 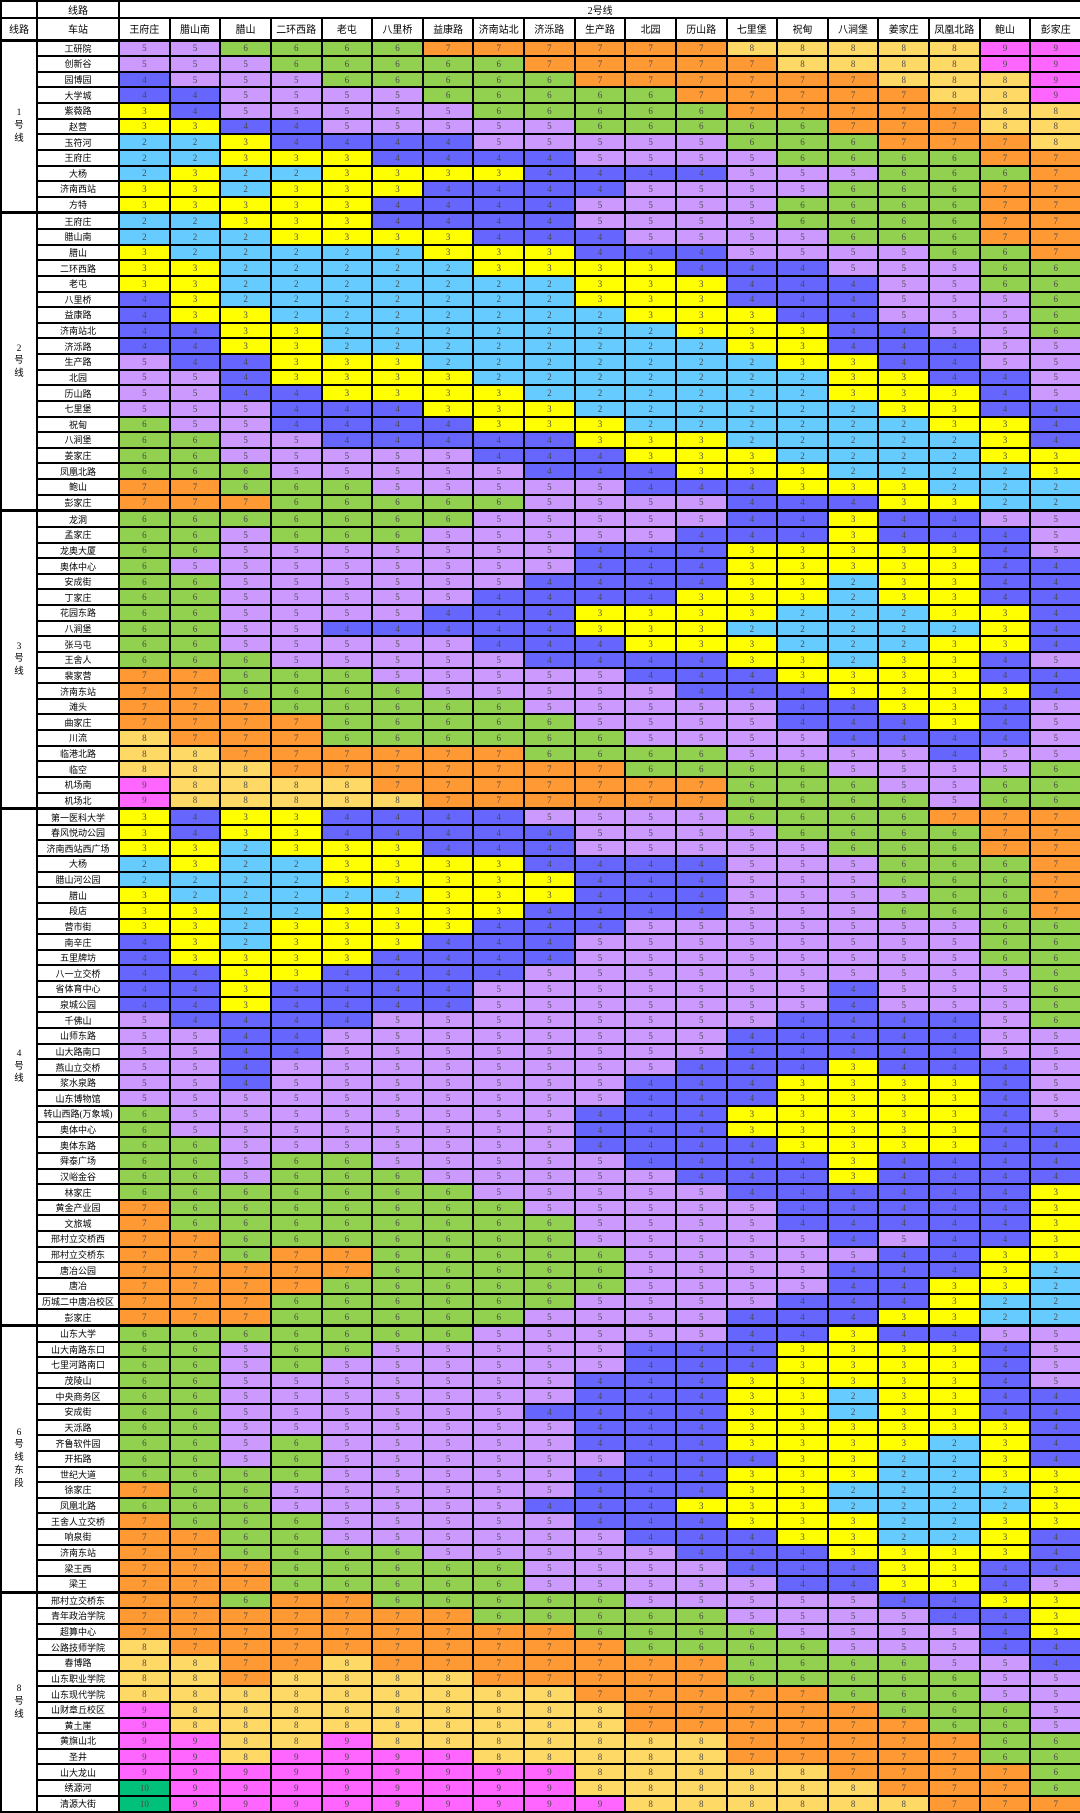 I want to click on station-label: 奥体中心, so click(x=78, y=566).